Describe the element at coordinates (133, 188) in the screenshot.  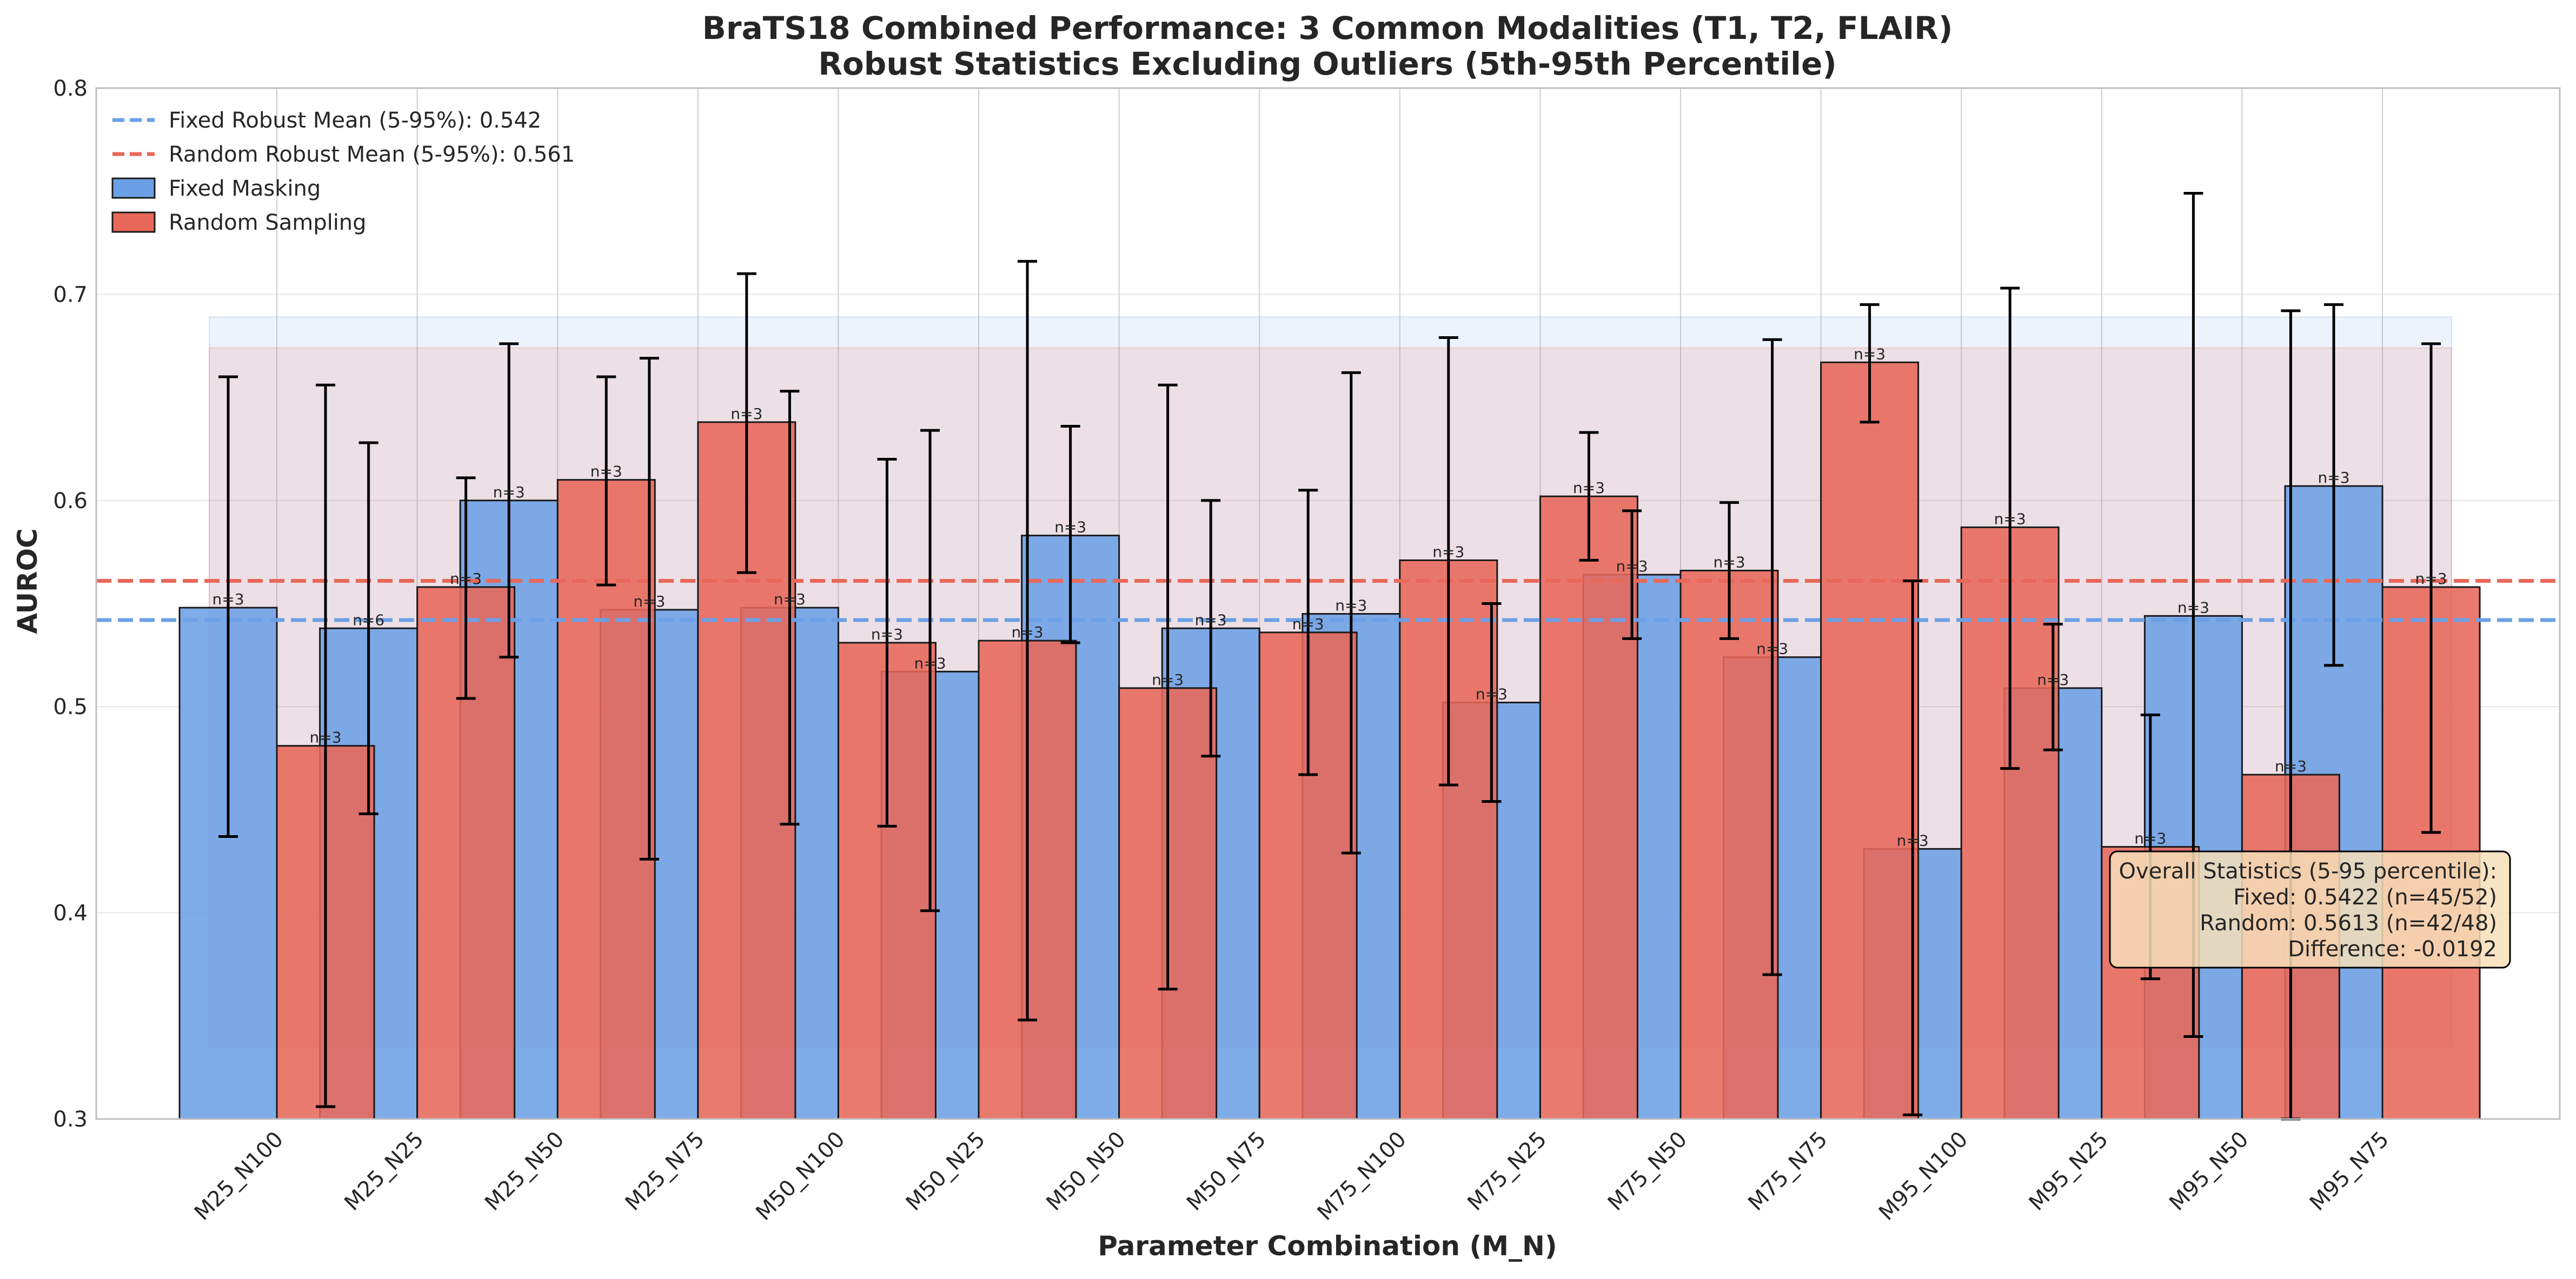
I see `legend-swatch-fixed` at that location.